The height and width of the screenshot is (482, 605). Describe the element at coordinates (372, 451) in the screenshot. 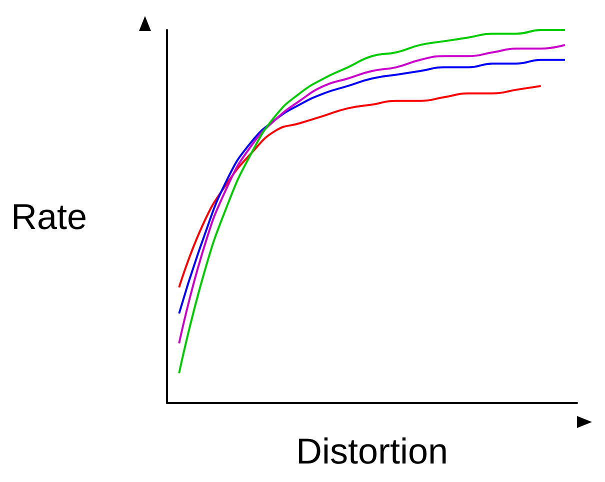

I see `x-axis-title: Distortion` at that location.